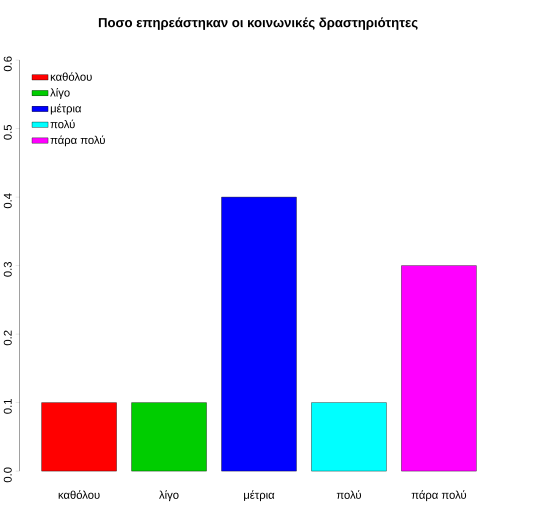  Describe the element at coordinates (8, 406) in the screenshot. I see `y-tick-label: 0.1` at that location.